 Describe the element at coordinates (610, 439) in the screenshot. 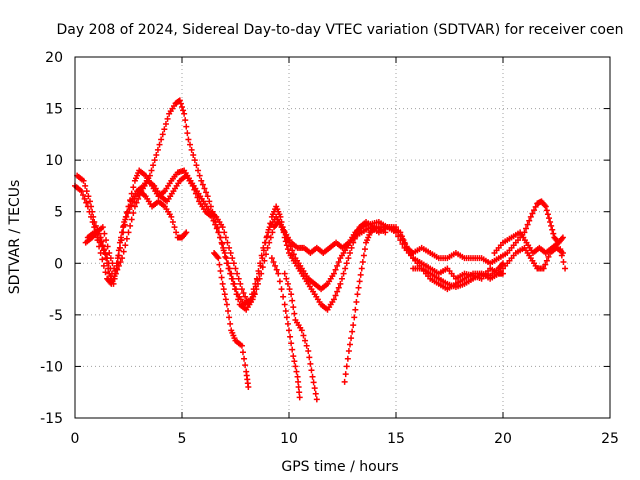

I see `x-tick-label: 25` at that location.